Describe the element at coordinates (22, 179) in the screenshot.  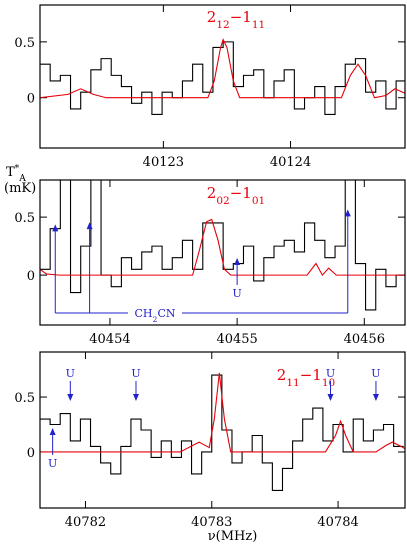
I see `y-axis-label-part: A` at that location.